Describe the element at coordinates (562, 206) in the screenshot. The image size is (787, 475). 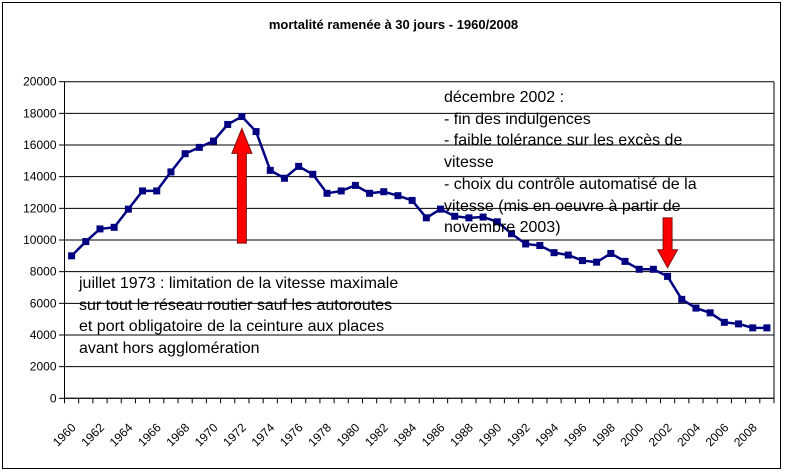
I see `annotation-line: vitesse (mis en oeuvre à partir de` at that location.